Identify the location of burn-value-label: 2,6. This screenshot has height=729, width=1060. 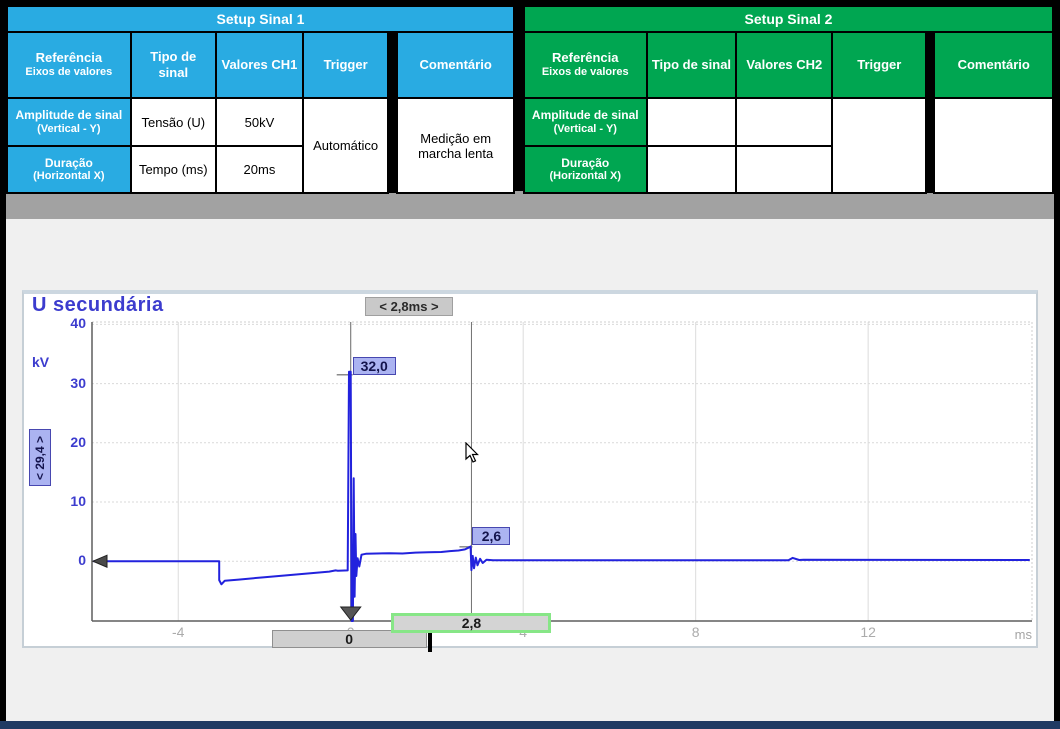
(491, 535).